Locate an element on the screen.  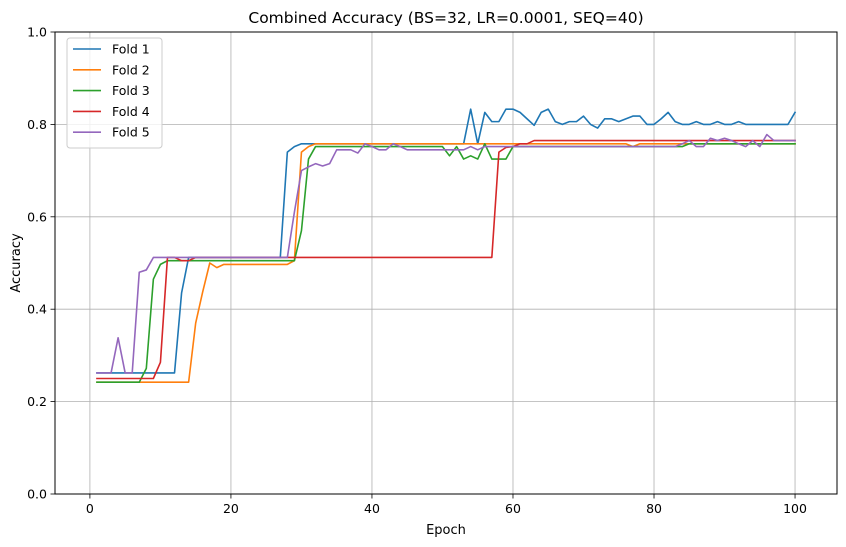
x-tick-label: 0 is located at coordinates (90, 508).